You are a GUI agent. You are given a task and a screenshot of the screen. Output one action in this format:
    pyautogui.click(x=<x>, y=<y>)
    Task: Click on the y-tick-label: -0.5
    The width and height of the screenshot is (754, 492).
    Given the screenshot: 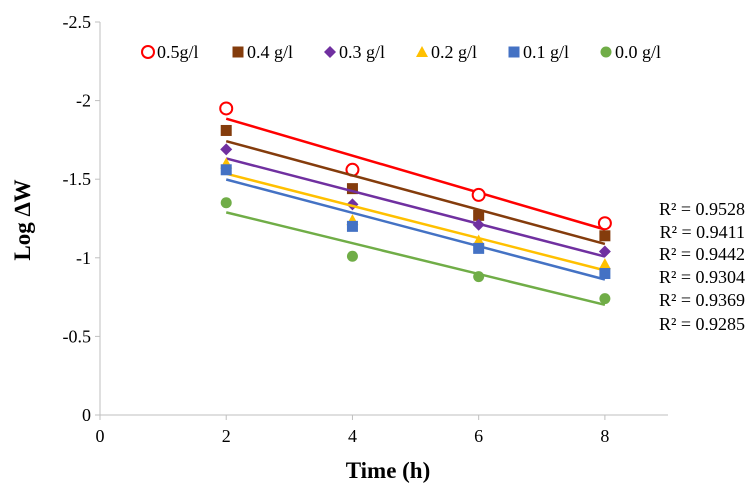 What is the action you would take?
    pyautogui.click(x=77, y=336)
    